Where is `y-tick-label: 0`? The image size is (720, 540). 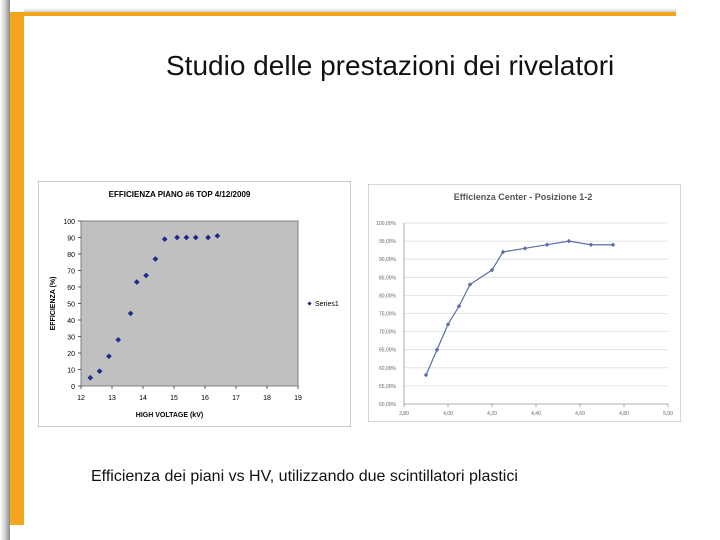 y-tick-label: 0 is located at coordinates (73, 387).